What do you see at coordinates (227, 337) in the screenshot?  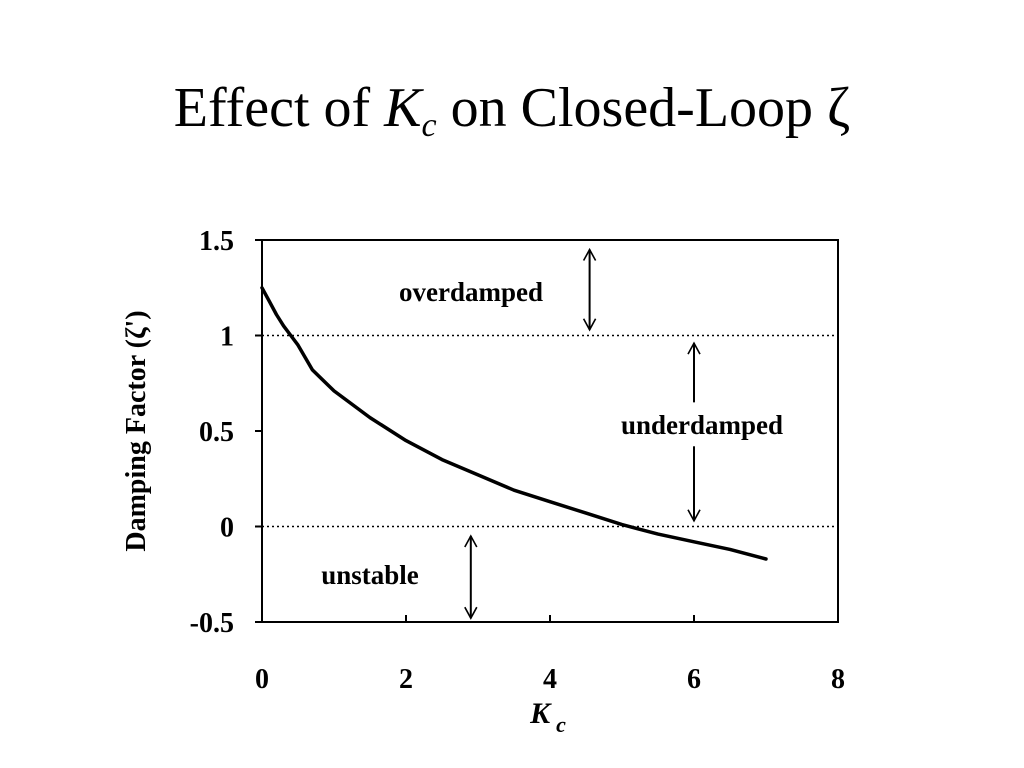 I see `y-tick-label: 1` at bounding box center [227, 337].